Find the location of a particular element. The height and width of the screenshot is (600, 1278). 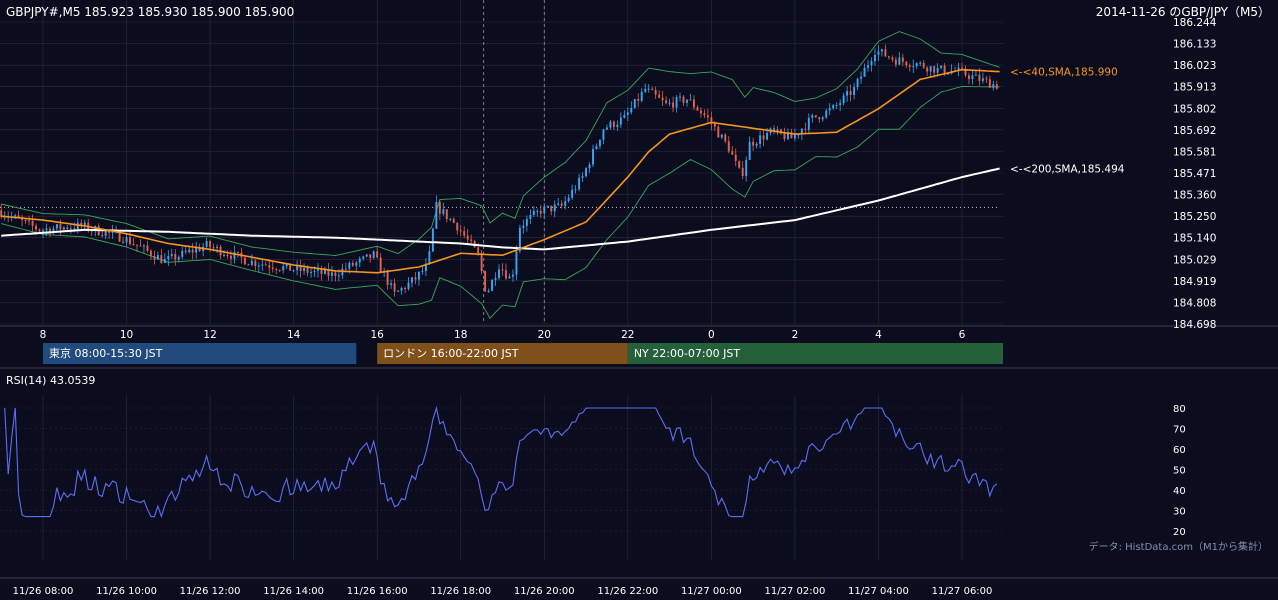

price-tick-label: 185.692 is located at coordinates (1194, 131).